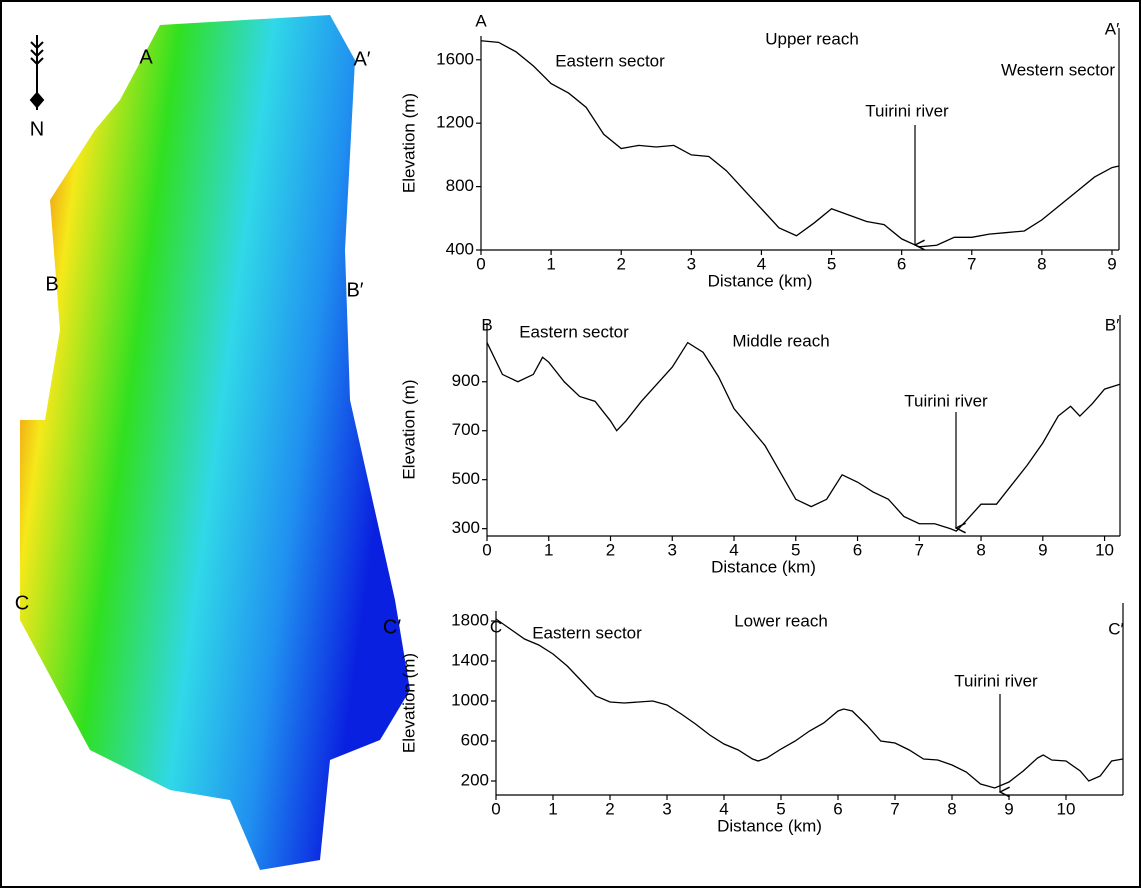 The image size is (1141, 888). Describe the element at coordinates (455, 58) in the screenshot. I see `y-tick-label: 1600` at that location.